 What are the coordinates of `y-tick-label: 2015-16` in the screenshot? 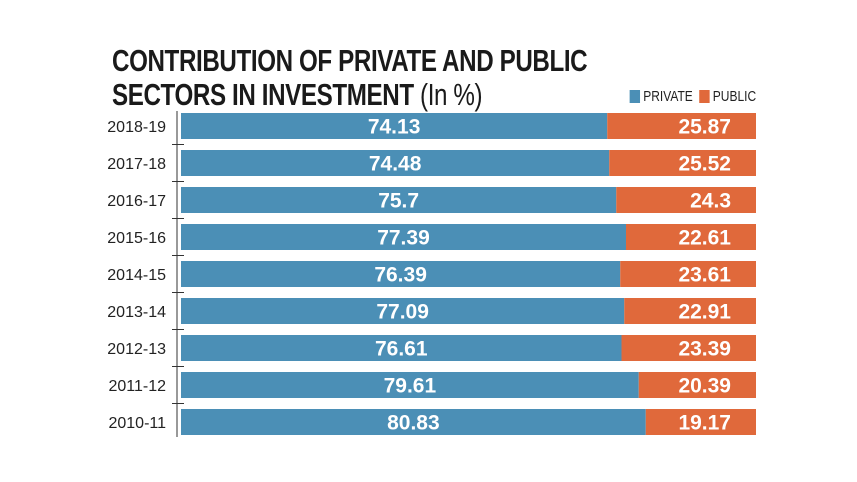 It's located at (136, 238).